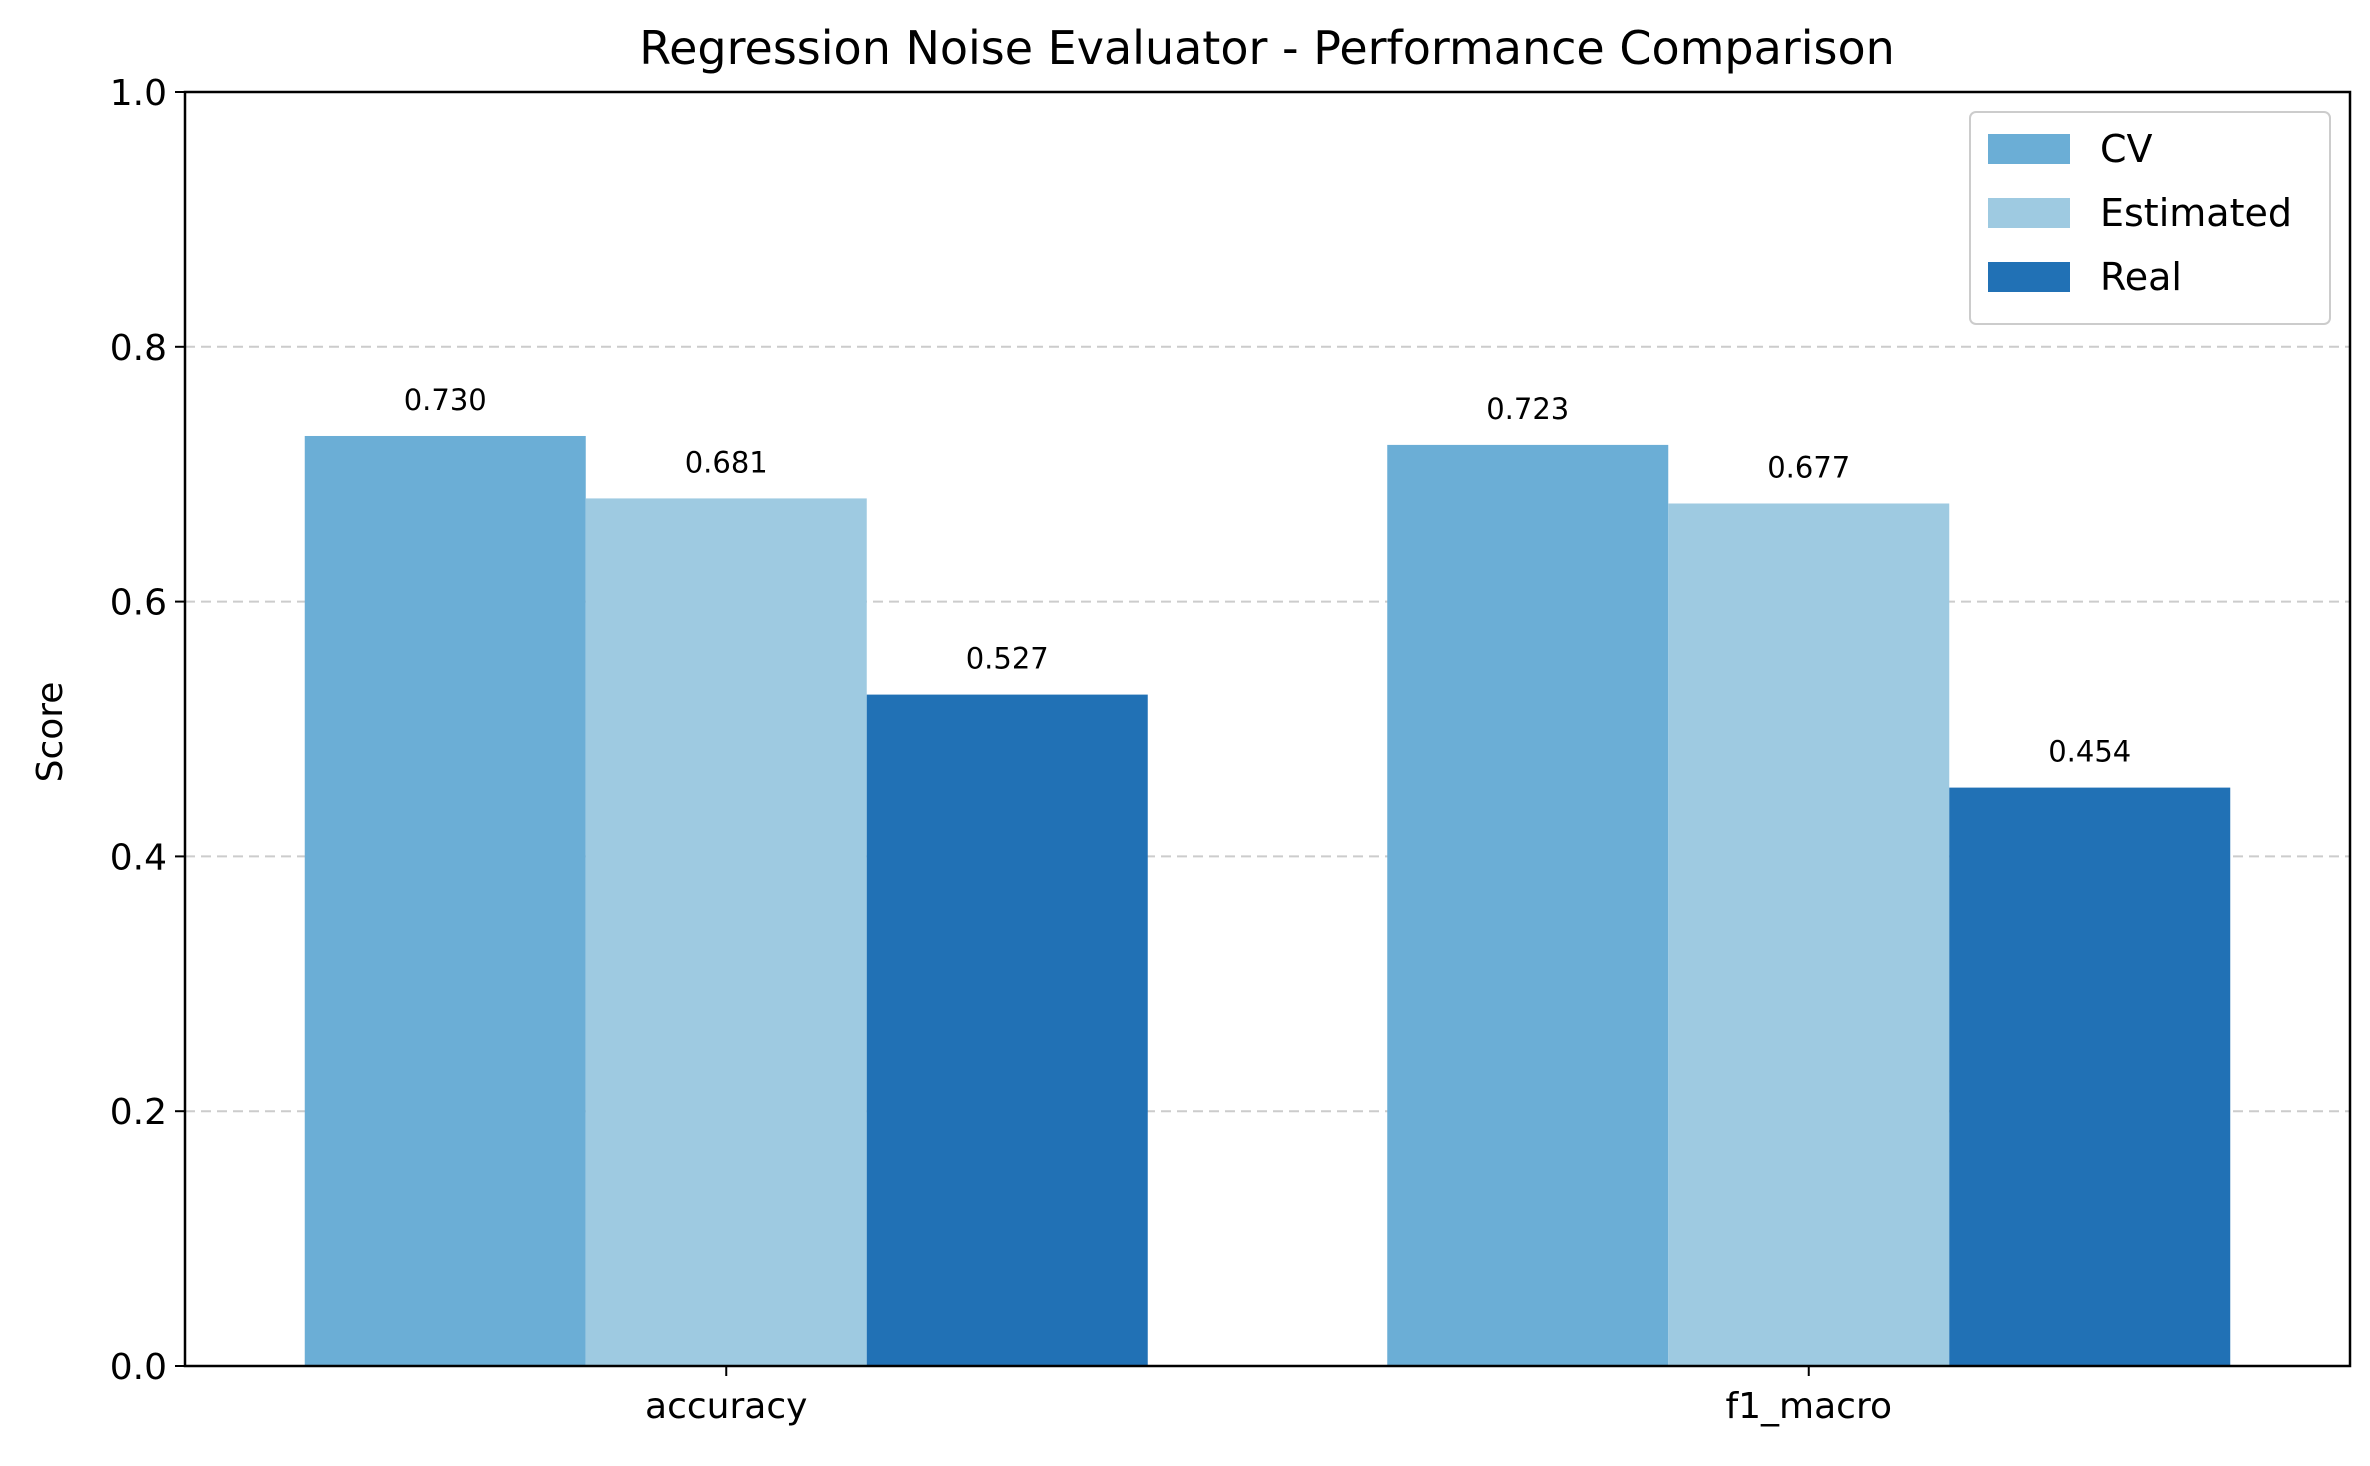 The width and height of the screenshot is (2370, 1466). Describe the element at coordinates (1527, 409) in the screenshot. I see `bar-value-label: 0.723` at that location.